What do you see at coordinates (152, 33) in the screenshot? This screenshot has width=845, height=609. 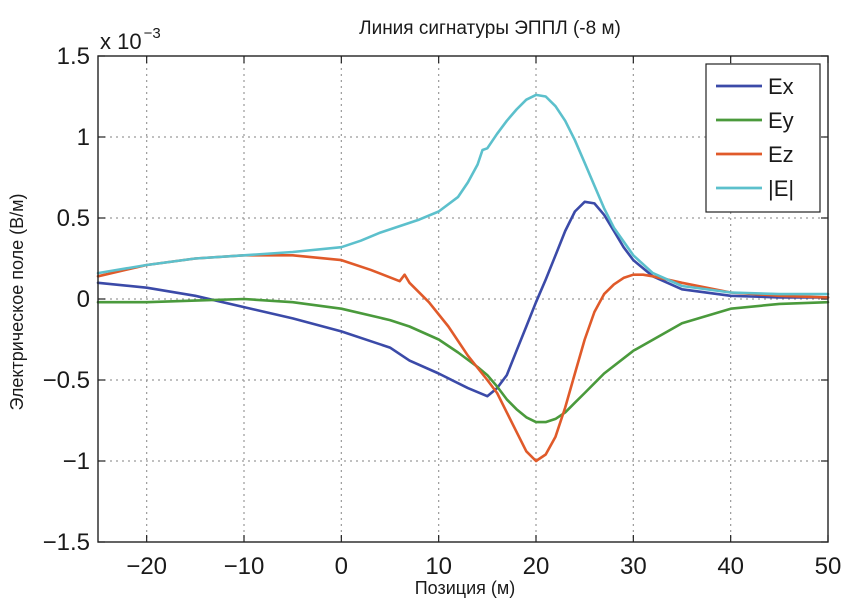 I see `y-multiplier-exponent: −3` at bounding box center [152, 33].